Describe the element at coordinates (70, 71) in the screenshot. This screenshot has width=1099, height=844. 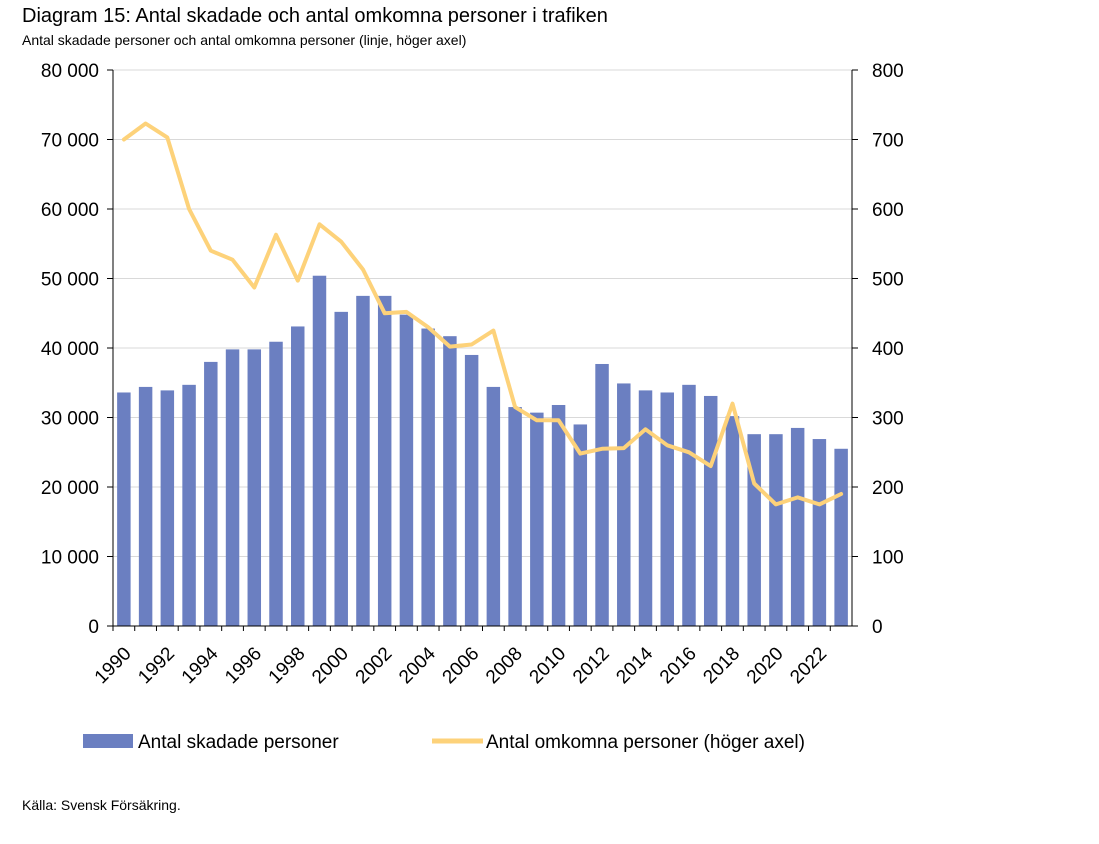
I see `y-left-tick-label: 80 000` at that location.